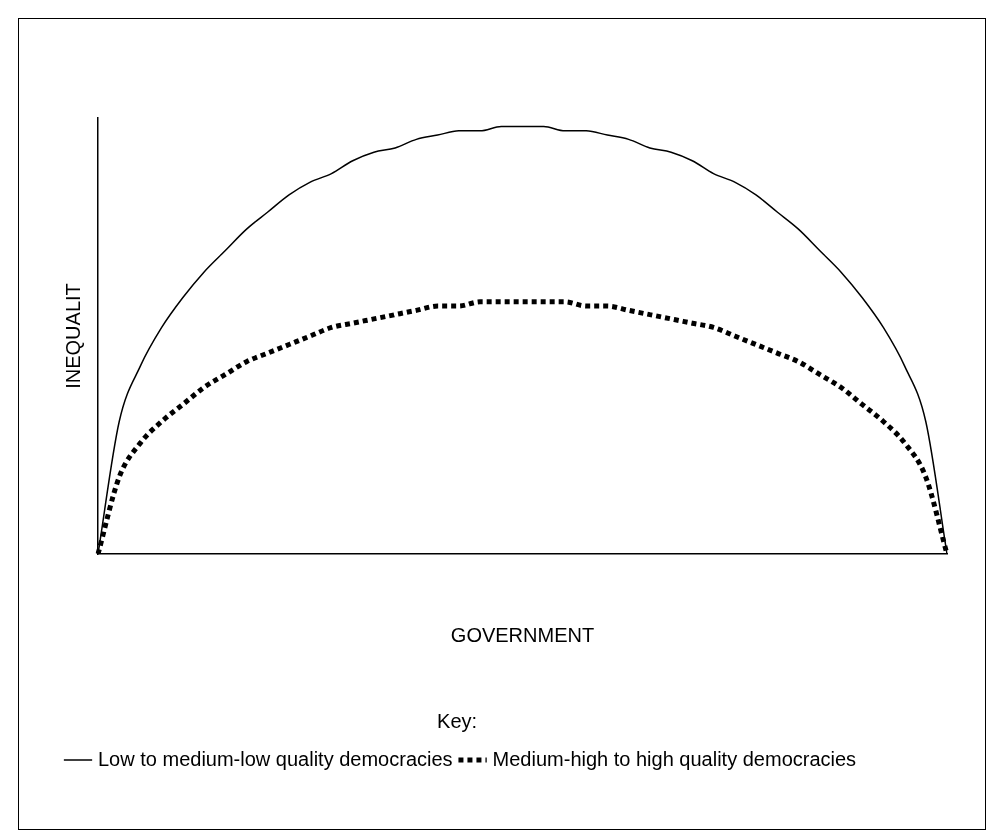 This screenshot has height=833, width=1005. What do you see at coordinates (457, 720) in the screenshot?
I see `legend-title: Key:` at bounding box center [457, 720].